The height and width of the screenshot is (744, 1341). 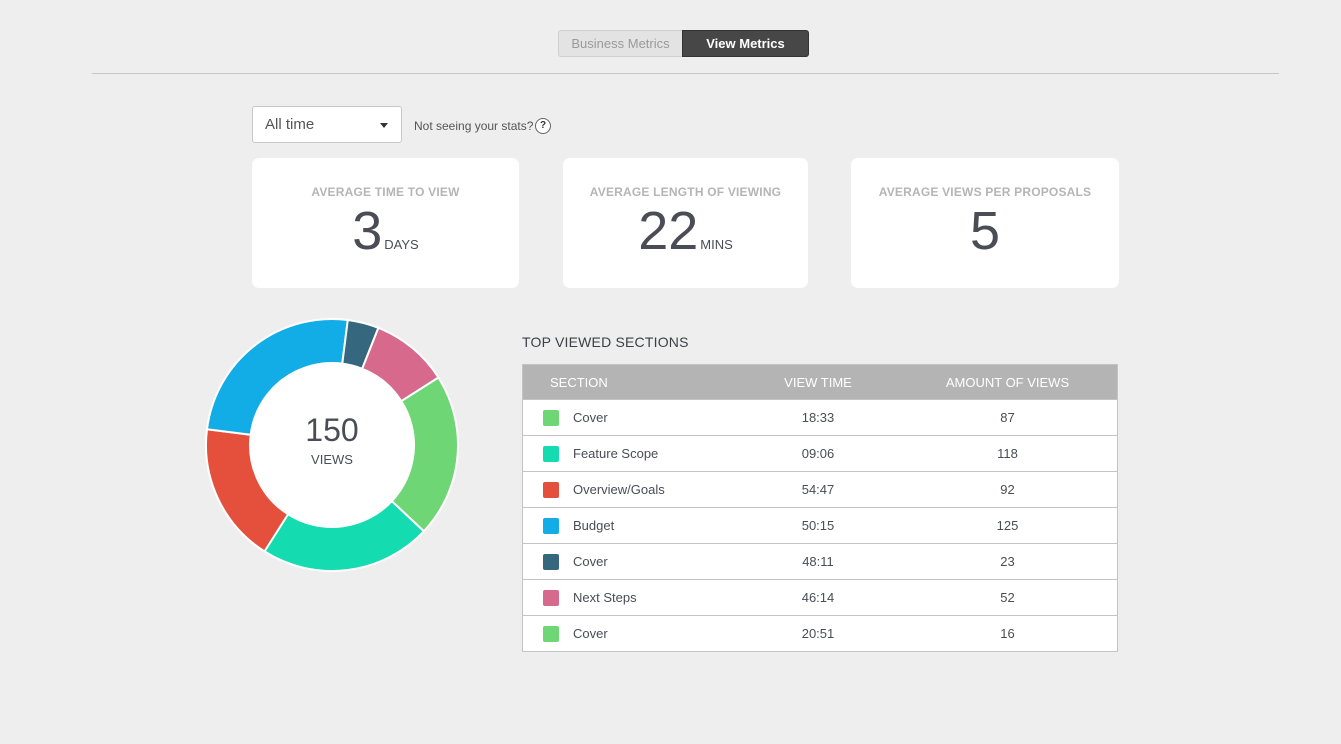 I want to click on cell-views: 118, so click(x=1007, y=453).